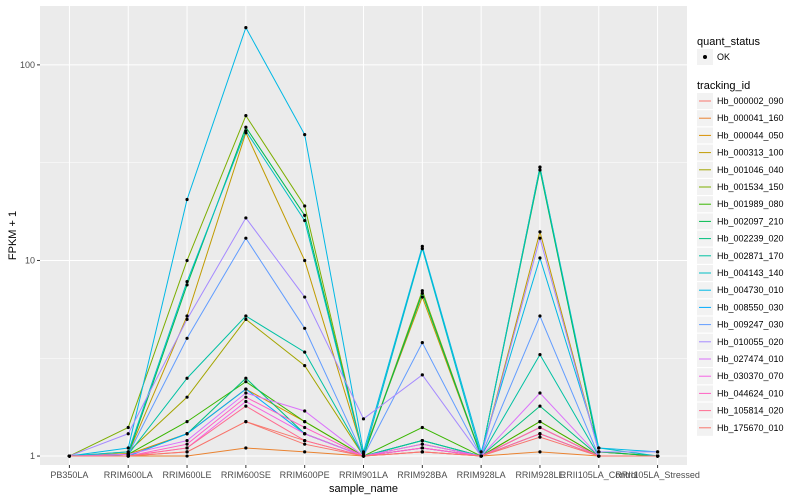 Image resolution: width=800 pixels, height=500 pixels. I want to click on y-axis-title: FPKM + 1, so click(13, 235).